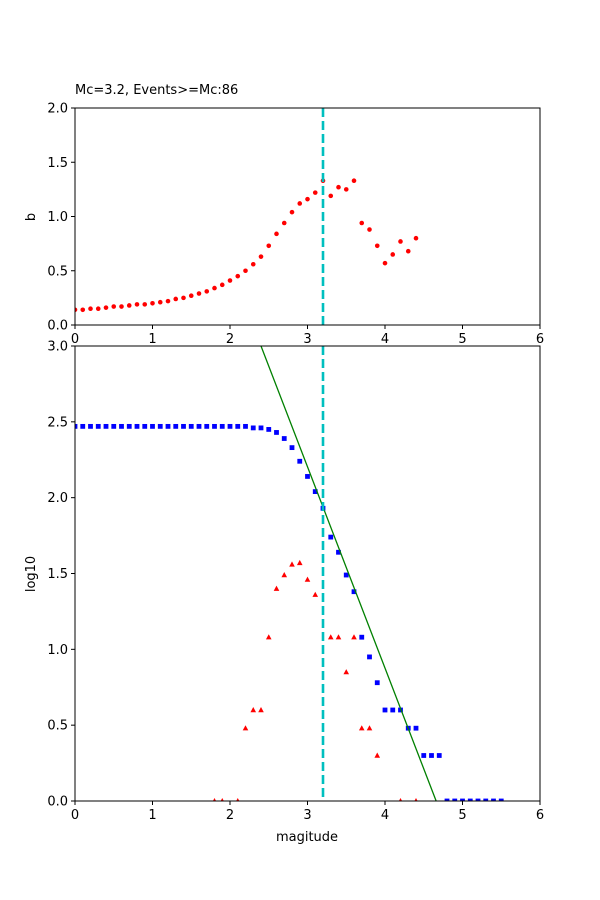  What do you see at coordinates (247, 245) in the screenshot?
I see `plot-area` at bounding box center [247, 245].